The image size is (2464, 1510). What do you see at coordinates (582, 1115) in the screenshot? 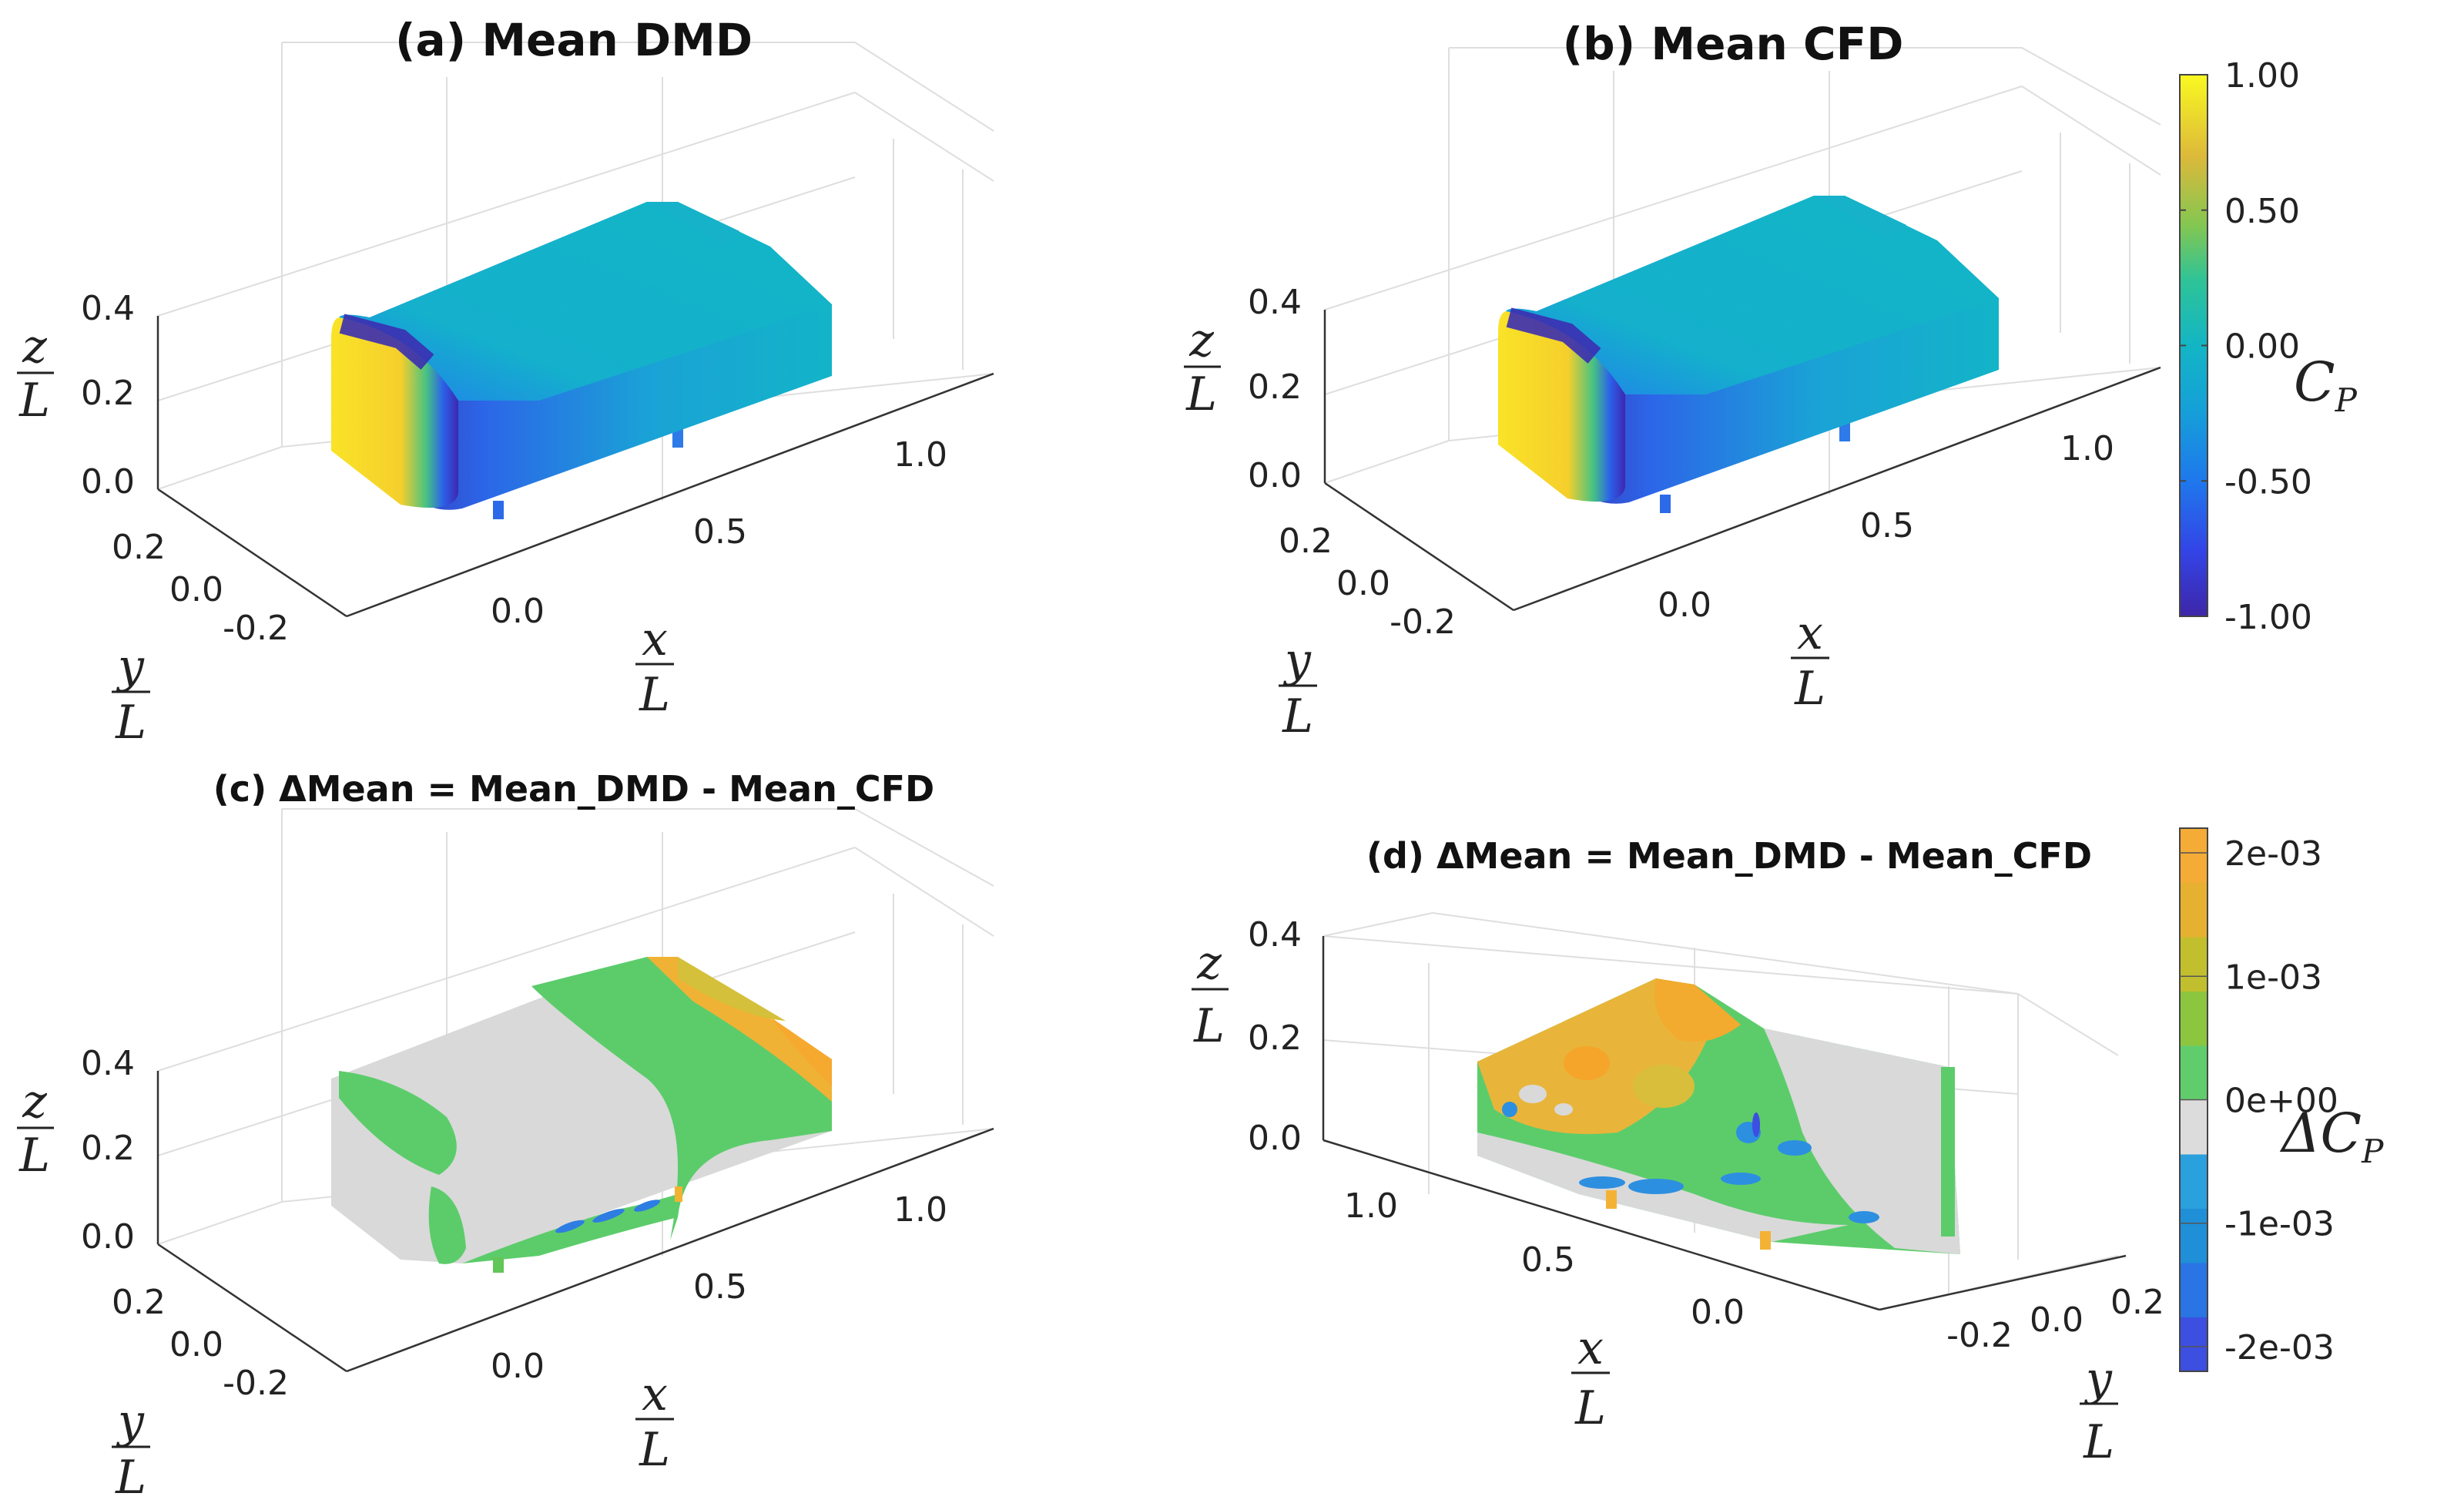
I see `panel-c-vehicle-surface` at bounding box center [582, 1115].